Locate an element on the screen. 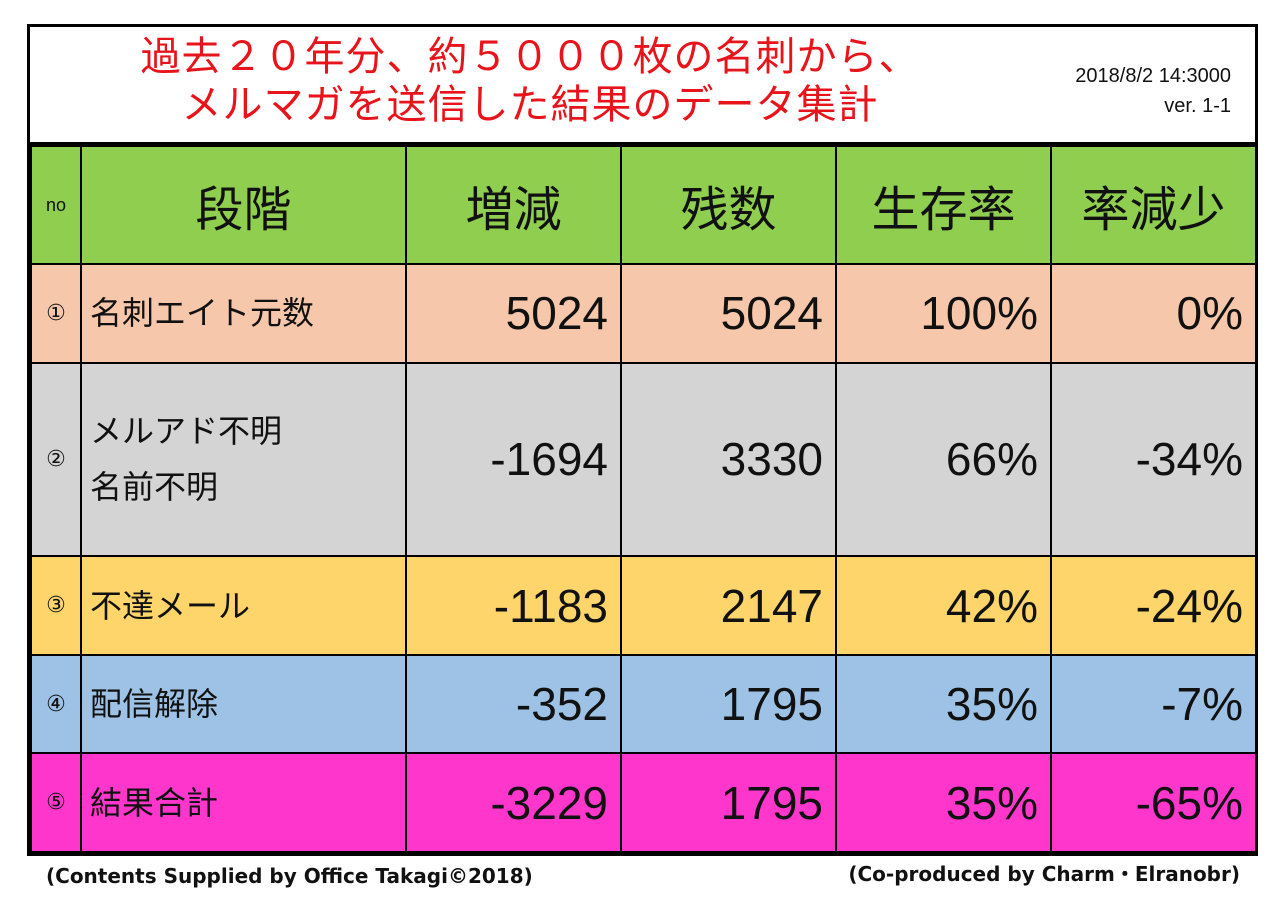  change-cell: 5024 is located at coordinates (513, 313).